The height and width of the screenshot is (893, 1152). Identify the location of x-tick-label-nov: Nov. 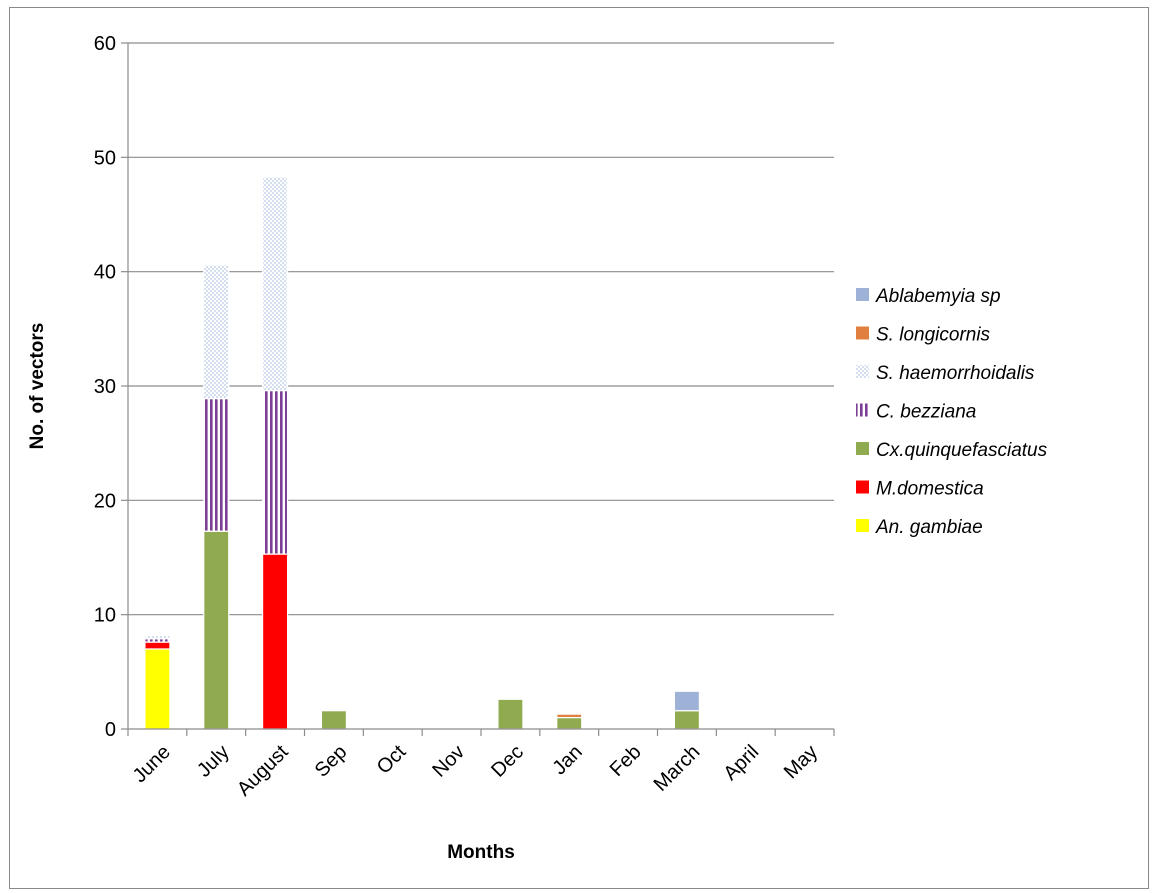
(448, 761).